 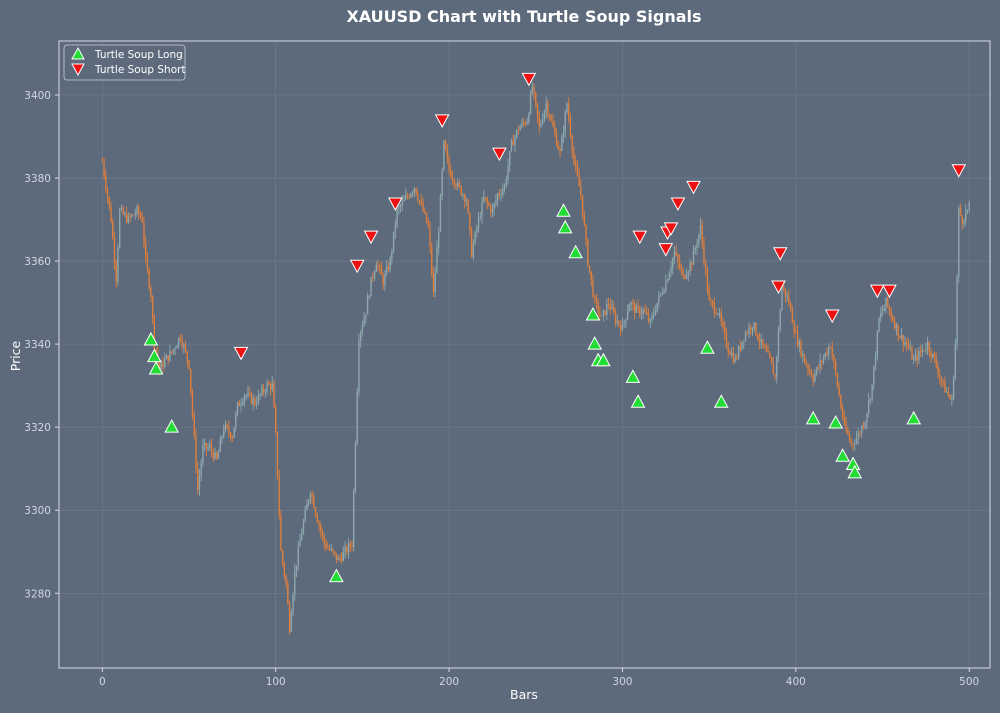 I want to click on legend-box, so click(x=124, y=62).